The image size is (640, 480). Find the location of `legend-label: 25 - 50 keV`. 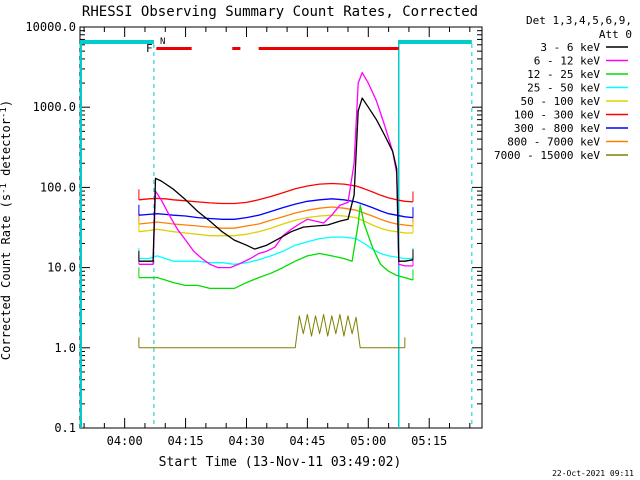

legend-label: 25 - 50 keV is located at coordinates (563, 88).